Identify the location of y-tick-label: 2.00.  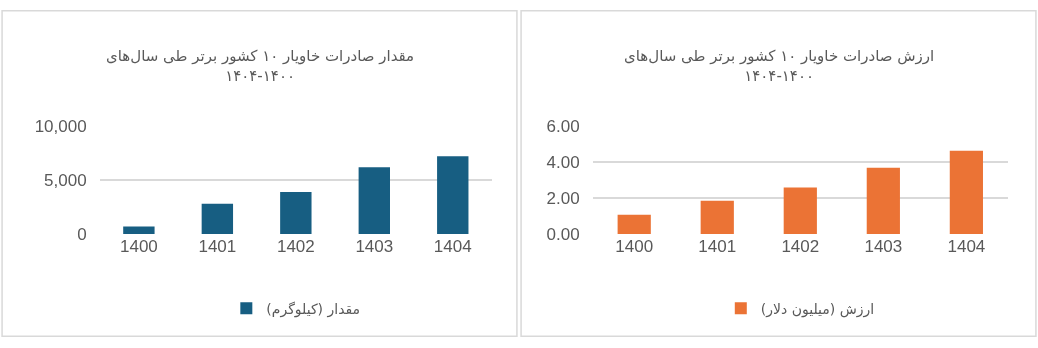
(563, 199).